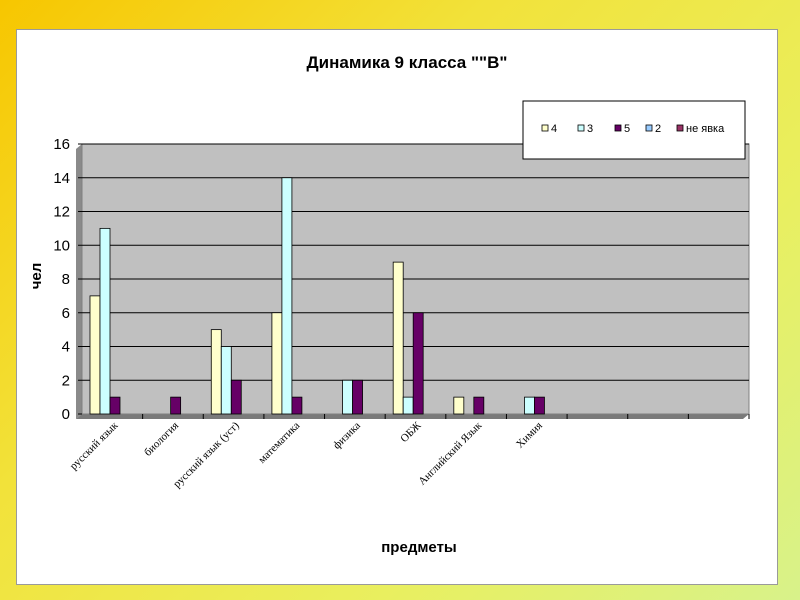 This screenshot has height=600, width=800. Describe the element at coordinates (79, 281) in the screenshot. I see `plot-side-wall` at that location.